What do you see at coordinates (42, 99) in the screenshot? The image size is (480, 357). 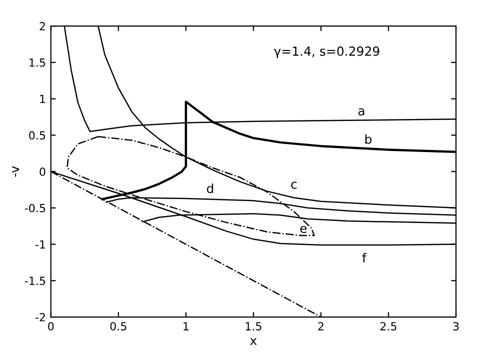 I see `y-tick-label: 1` at bounding box center [42, 99].